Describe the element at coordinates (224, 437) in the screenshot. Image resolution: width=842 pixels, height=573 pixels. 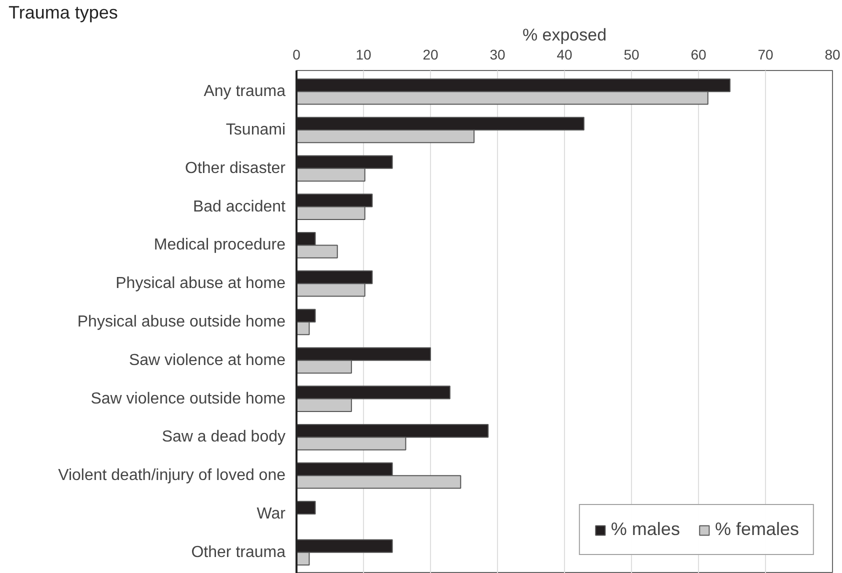
I see `y-tick-label: Saw a dead body` at that location.